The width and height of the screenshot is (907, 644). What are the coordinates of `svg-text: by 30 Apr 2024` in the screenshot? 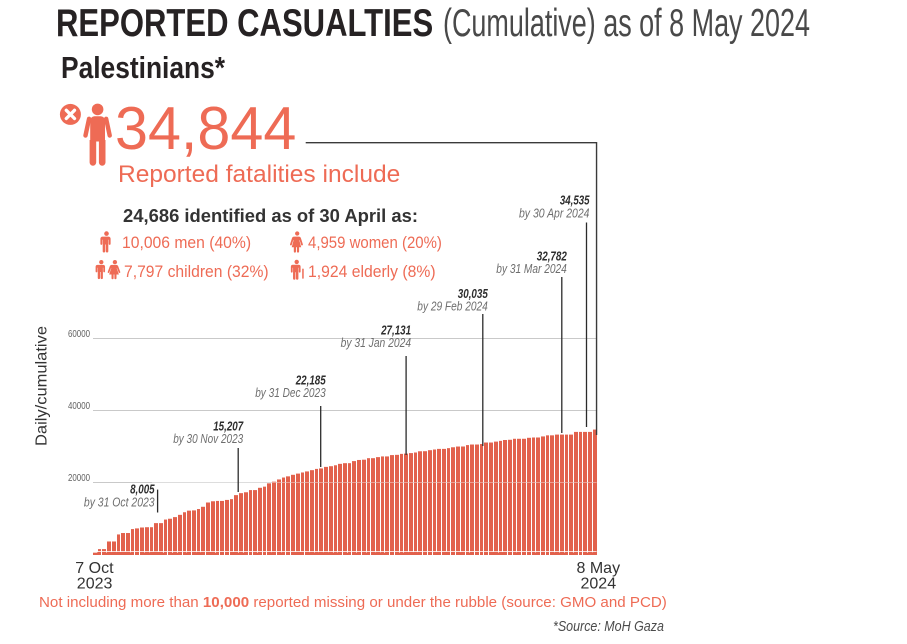 It's located at (554, 213).